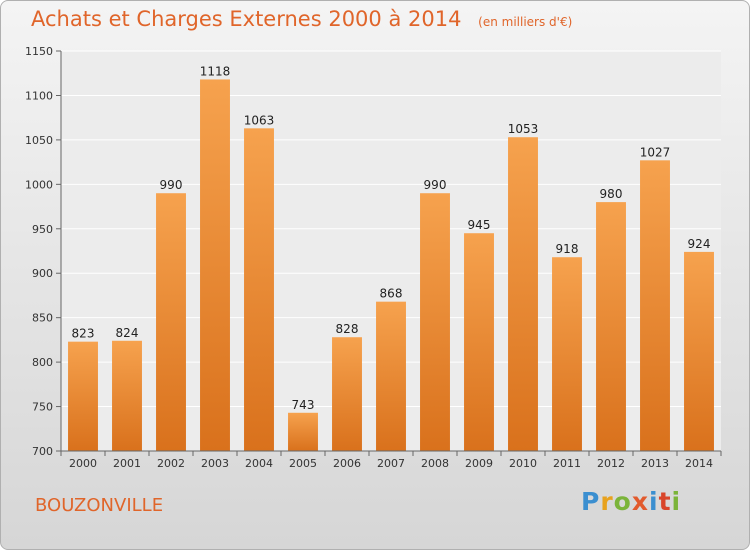 The height and width of the screenshot is (550, 750). Describe the element at coordinates (631, 501) in the screenshot. I see `proxiti-logo: Proxiti` at that location.